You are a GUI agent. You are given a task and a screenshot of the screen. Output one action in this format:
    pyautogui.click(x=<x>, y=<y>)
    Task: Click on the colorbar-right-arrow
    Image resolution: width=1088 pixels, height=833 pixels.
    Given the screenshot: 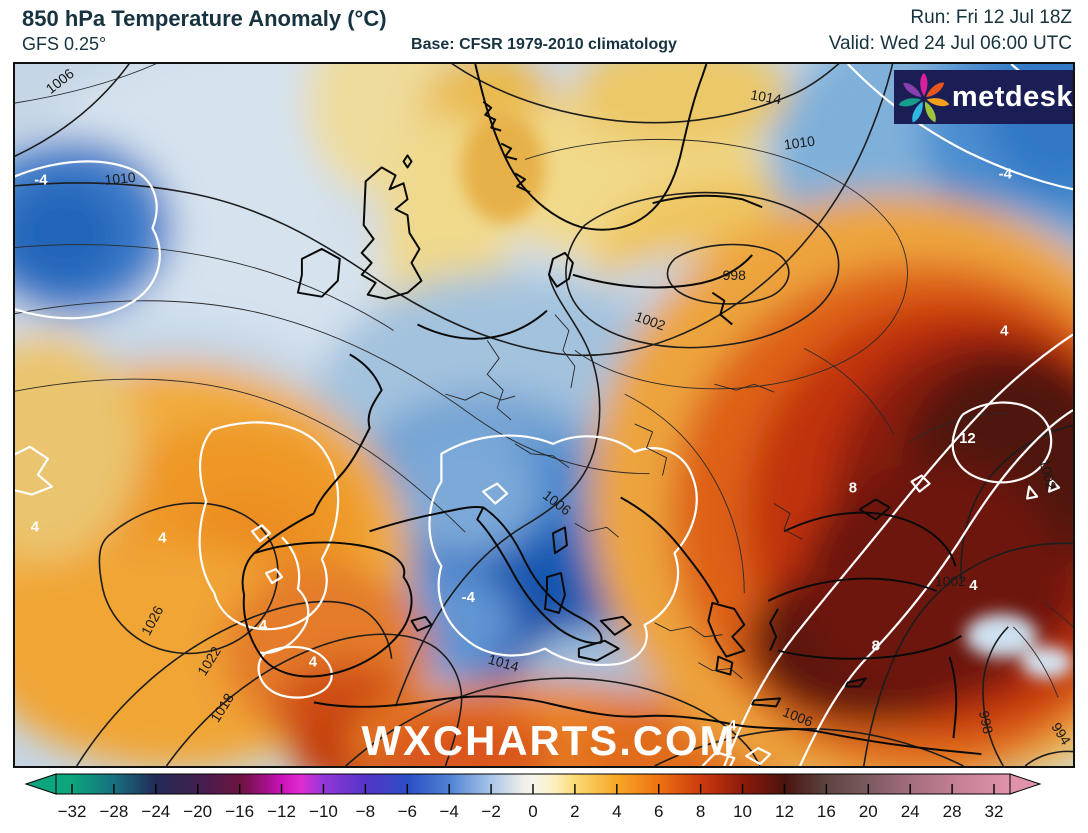 What is the action you would take?
    pyautogui.click(x=1025, y=784)
    